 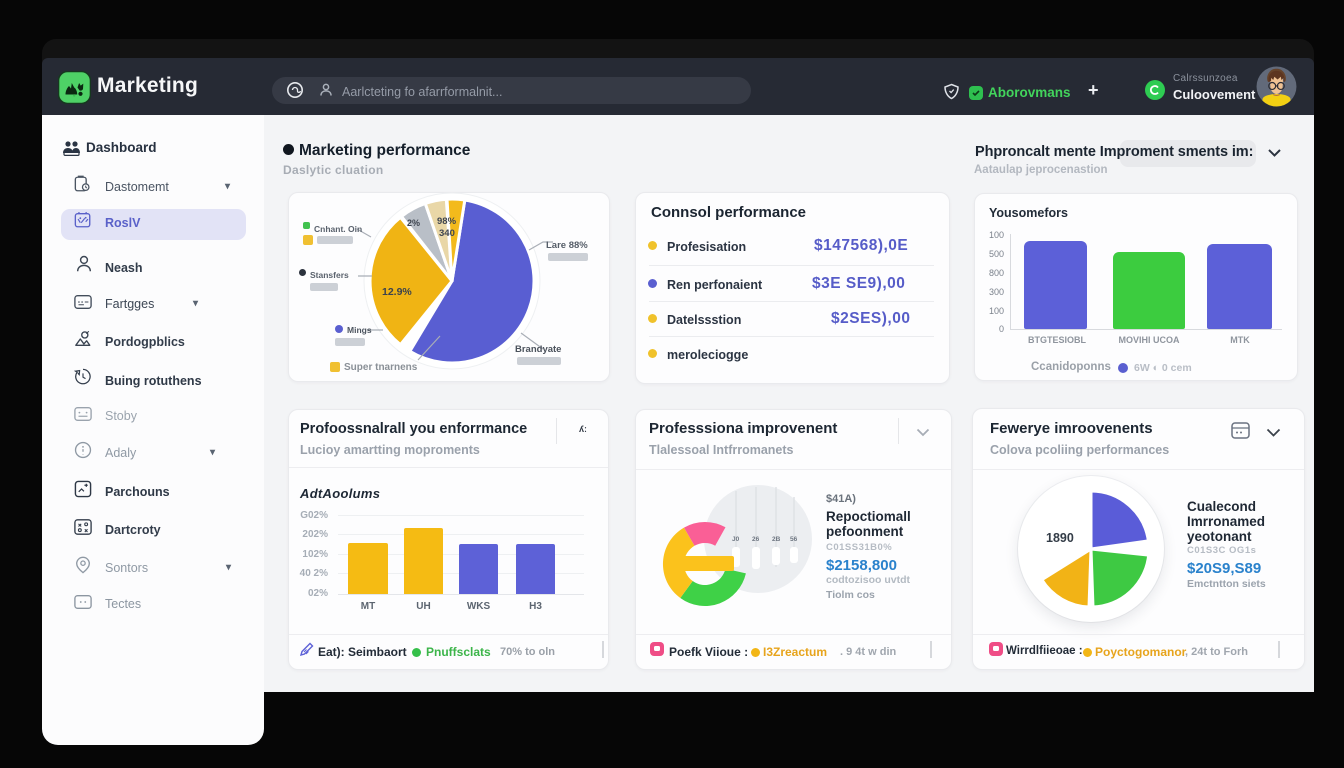 What do you see at coordinates (736, 539) in the screenshot?
I see `svg-text: J0` at bounding box center [736, 539].